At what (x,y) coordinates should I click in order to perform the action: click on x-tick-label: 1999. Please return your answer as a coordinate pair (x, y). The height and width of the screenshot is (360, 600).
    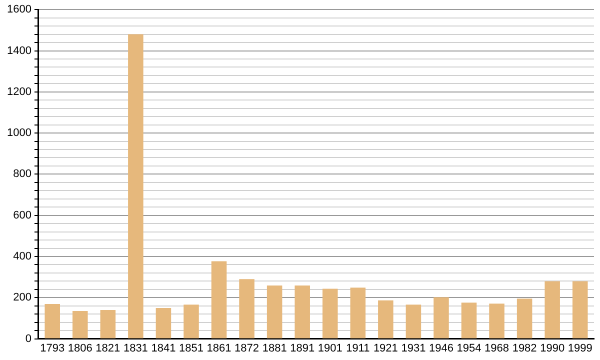
    Looking at the image, I should click on (580, 348).